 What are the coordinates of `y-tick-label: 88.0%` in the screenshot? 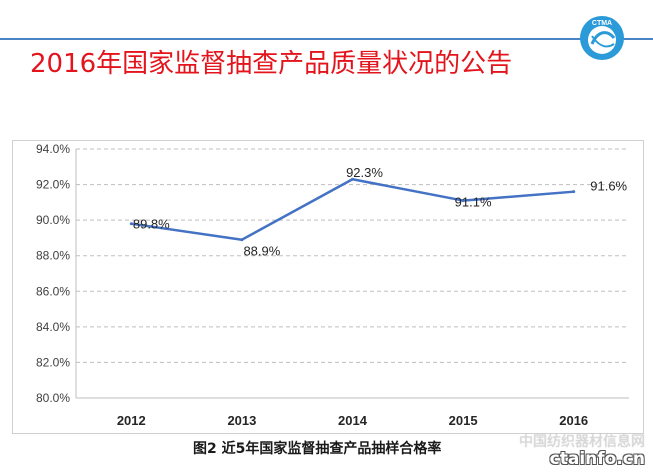 It's located at (53, 256).